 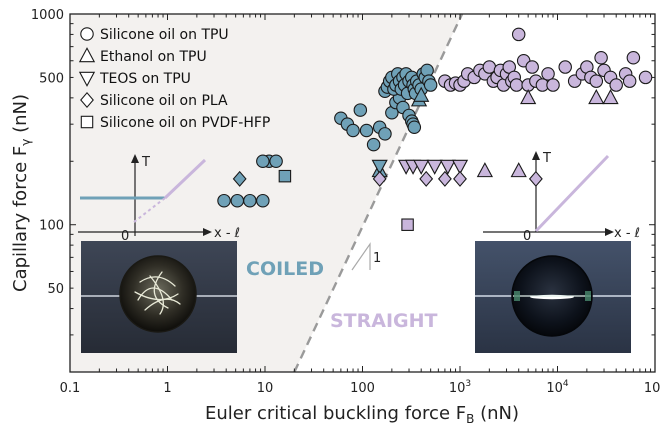 What do you see at coordinates (407, 224) in the screenshot?
I see `data-point-square-straight` at bounding box center [407, 224].